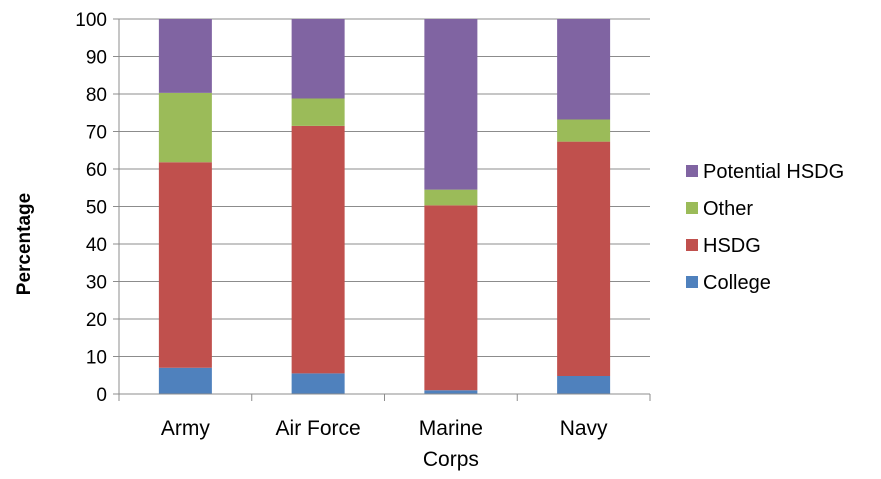 The width and height of the screenshot is (881, 479). Describe the element at coordinates (185, 428) in the screenshot. I see `x-category-label: Army` at that location.